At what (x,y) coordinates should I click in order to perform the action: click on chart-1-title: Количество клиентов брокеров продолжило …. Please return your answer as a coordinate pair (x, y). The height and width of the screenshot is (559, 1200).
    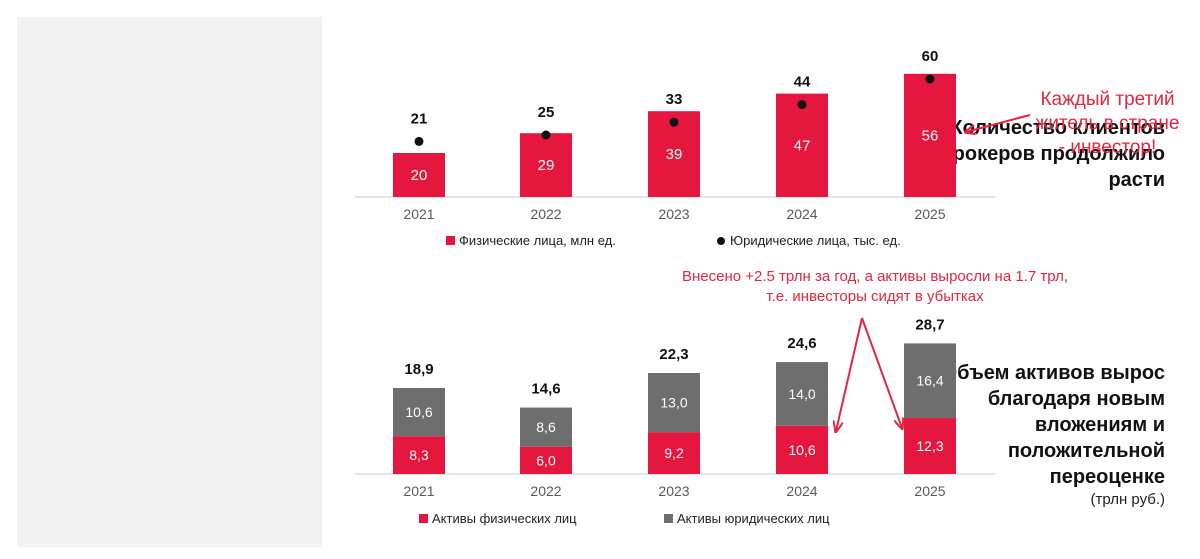
    Looking at the image, I should click on (1052, 154).